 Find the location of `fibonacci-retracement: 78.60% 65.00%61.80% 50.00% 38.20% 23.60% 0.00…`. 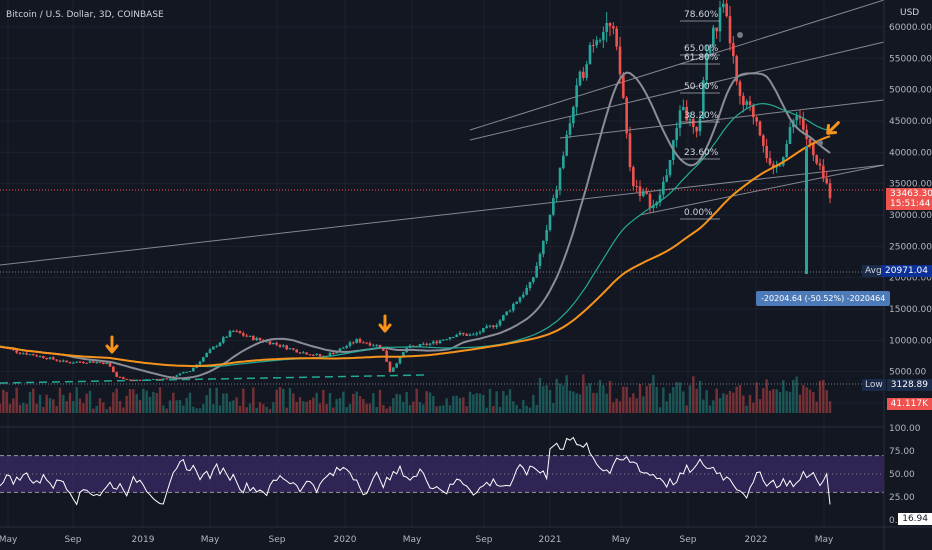

fibonacci-retracement: 78.60% 65.00%61.80% 50.00% 38.20% 23.60% 0.00… is located at coordinates (700, 115).